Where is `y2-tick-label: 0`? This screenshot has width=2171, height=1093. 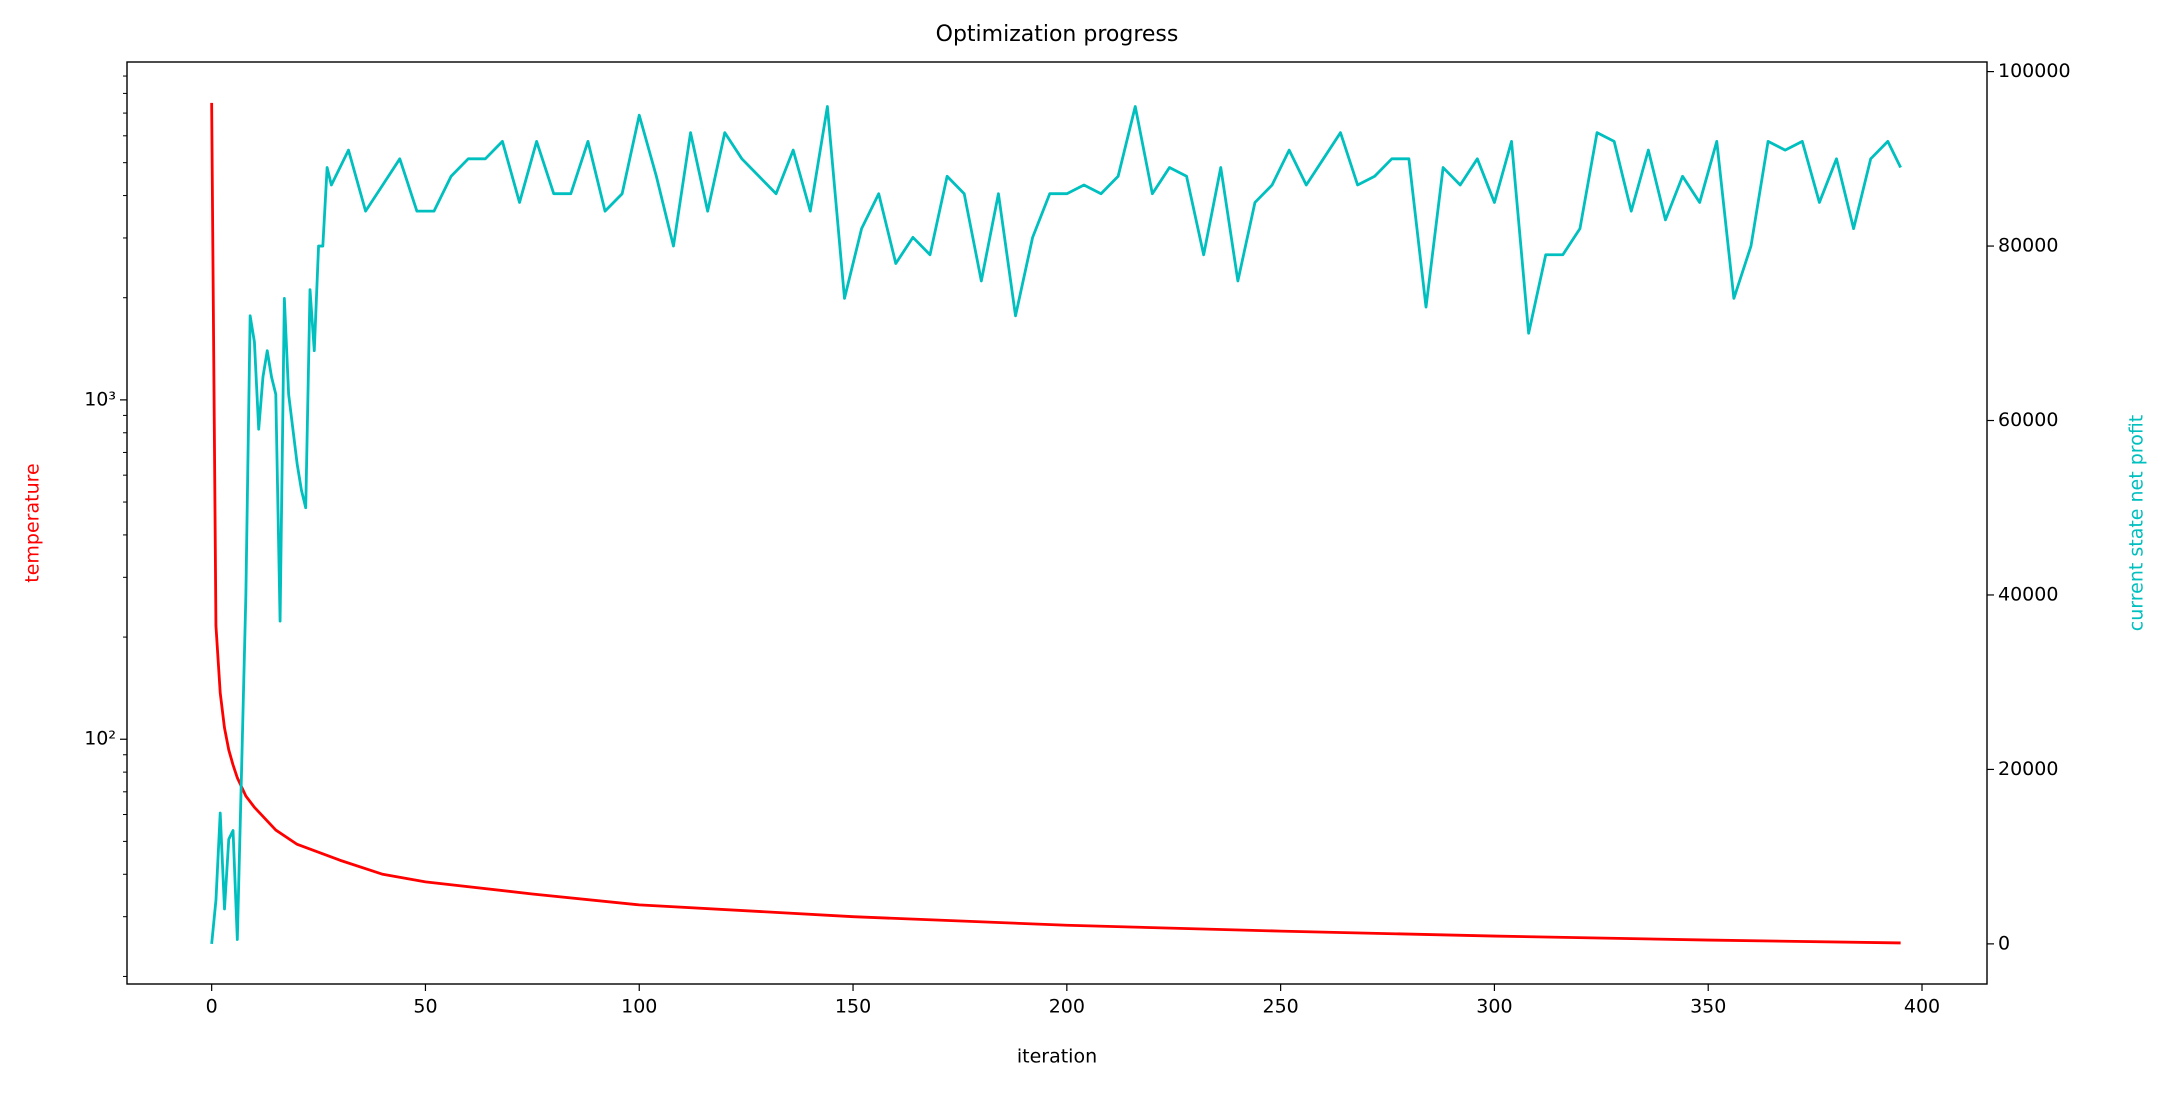
y2-tick-label: 0 is located at coordinates (2004, 943).